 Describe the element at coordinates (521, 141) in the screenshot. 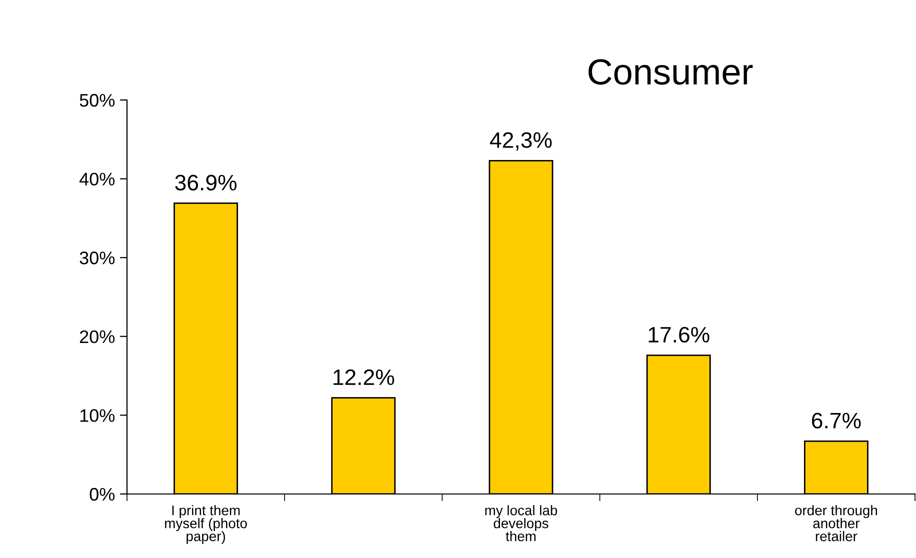

I see `data-label: 42,3%` at that location.